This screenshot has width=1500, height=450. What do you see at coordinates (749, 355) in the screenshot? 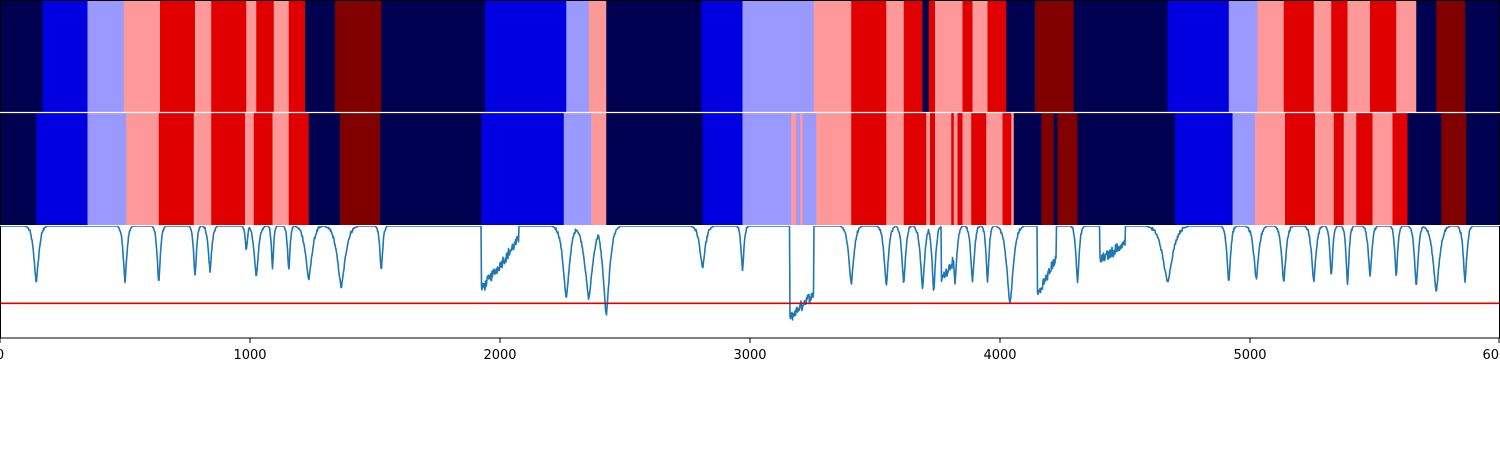
I see `x-tick-label: 3000` at bounding box center [749, 355].